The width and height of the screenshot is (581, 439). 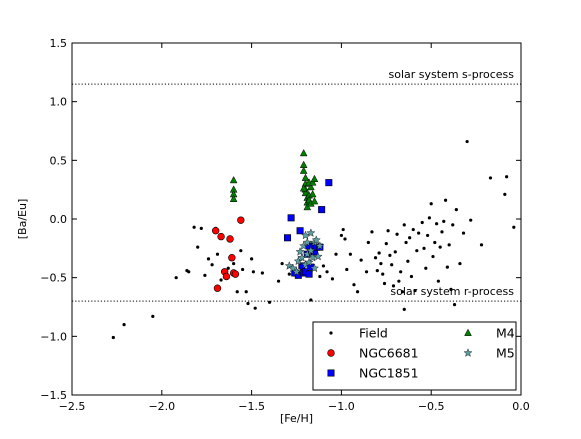 I want to click on y-axis-label: [Ba/Eu], so click(x=22, y=219).